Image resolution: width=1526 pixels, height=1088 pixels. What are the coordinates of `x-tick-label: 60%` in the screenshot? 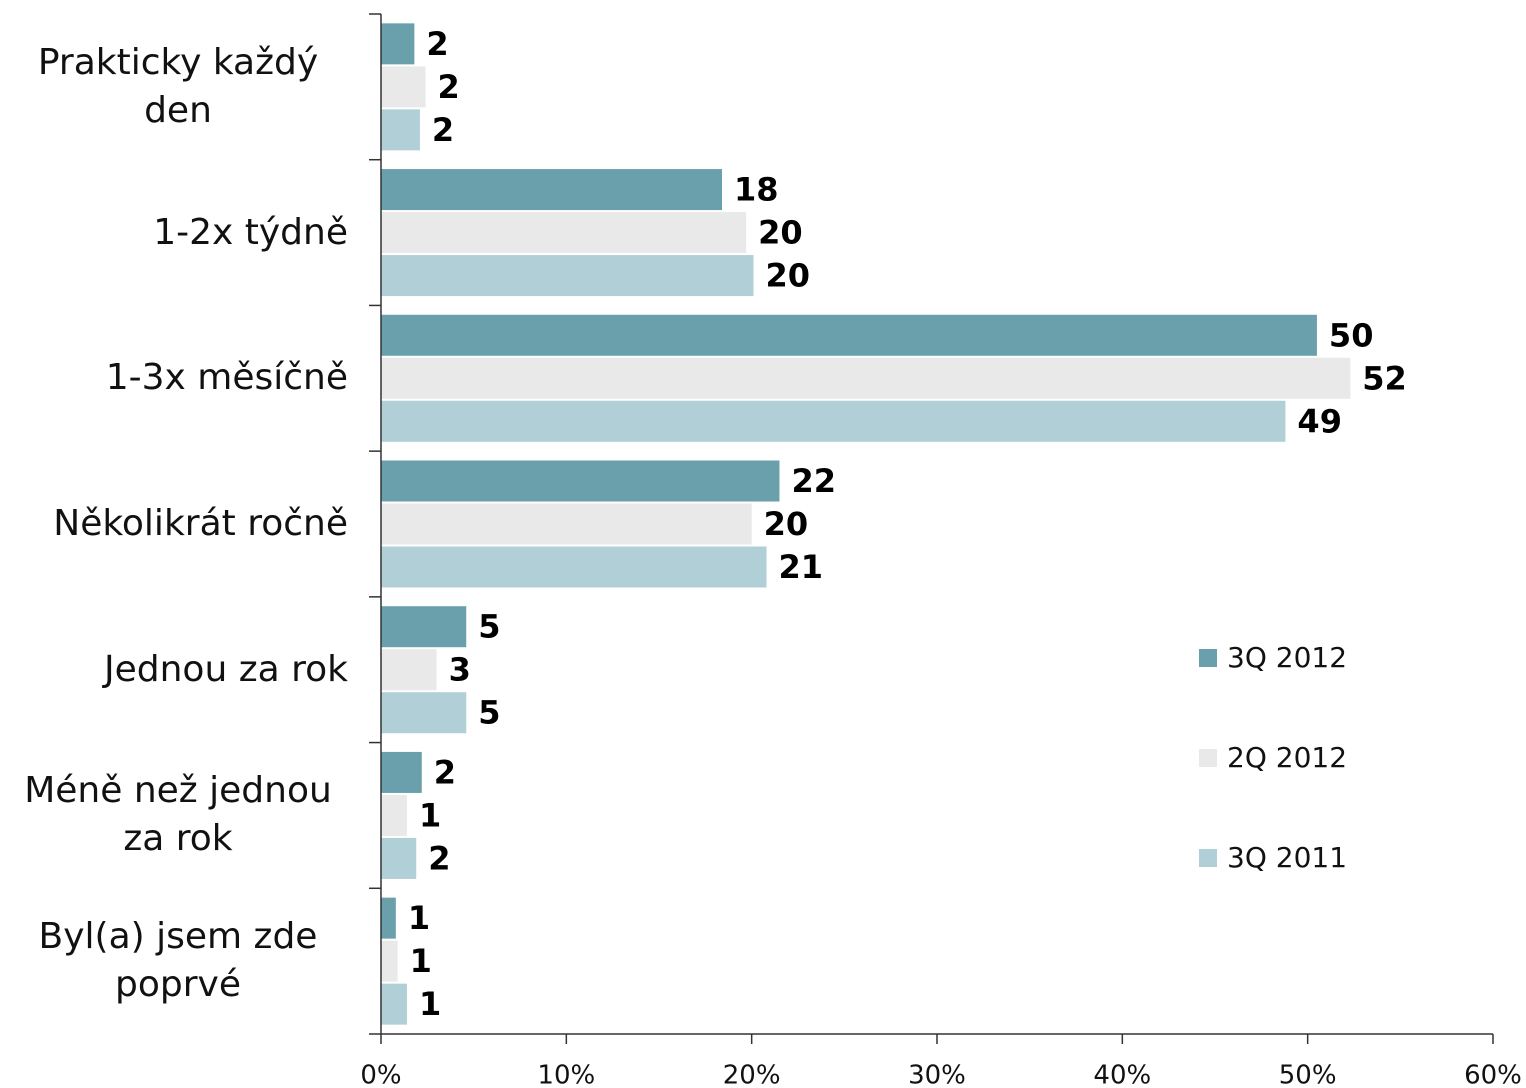 It's located at (1493, 1074).